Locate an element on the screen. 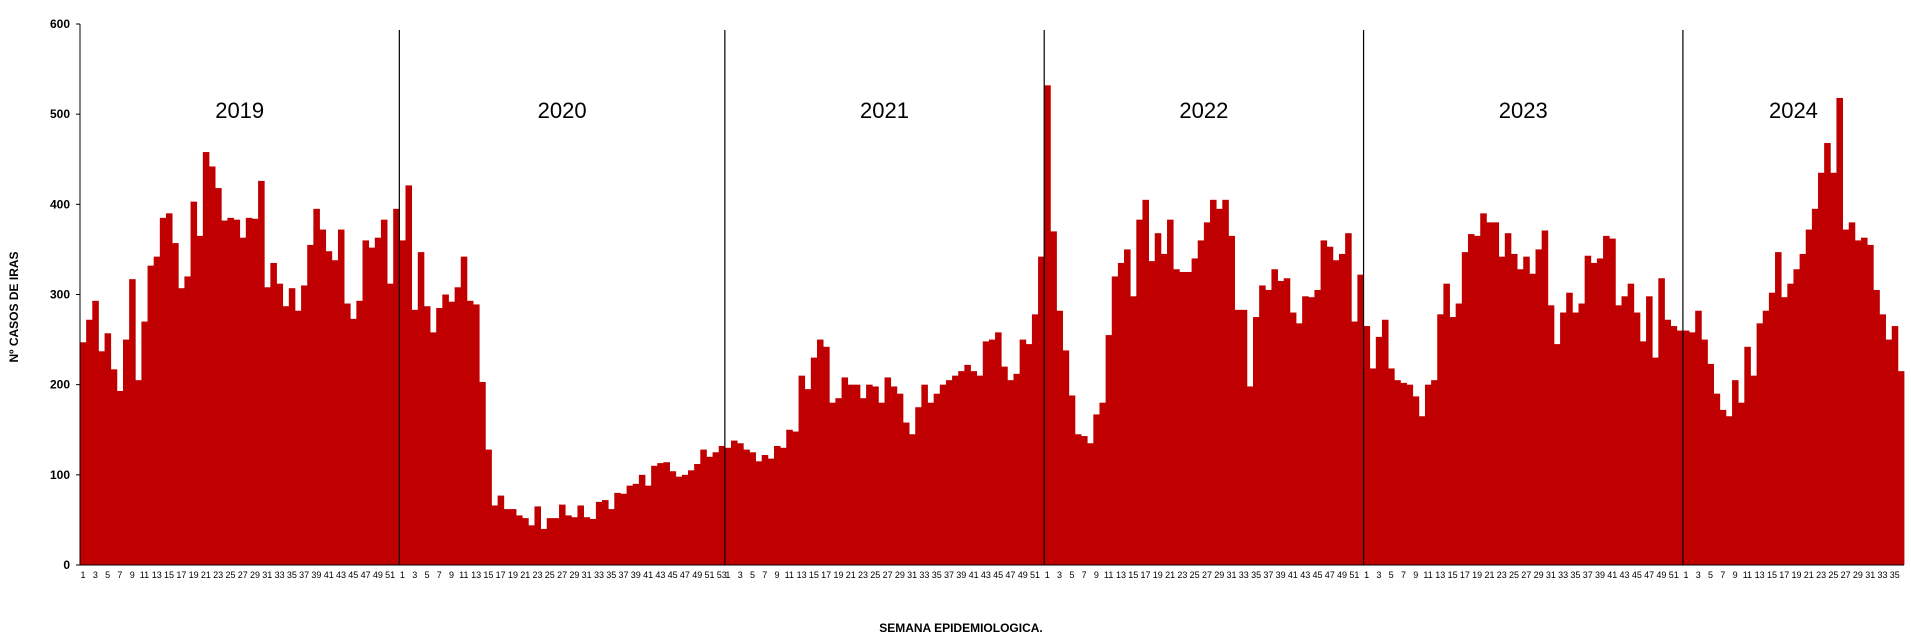 This screenshot has width=1911, height=642. year-label-2021: 2021 is located at coordinates (884, 110).